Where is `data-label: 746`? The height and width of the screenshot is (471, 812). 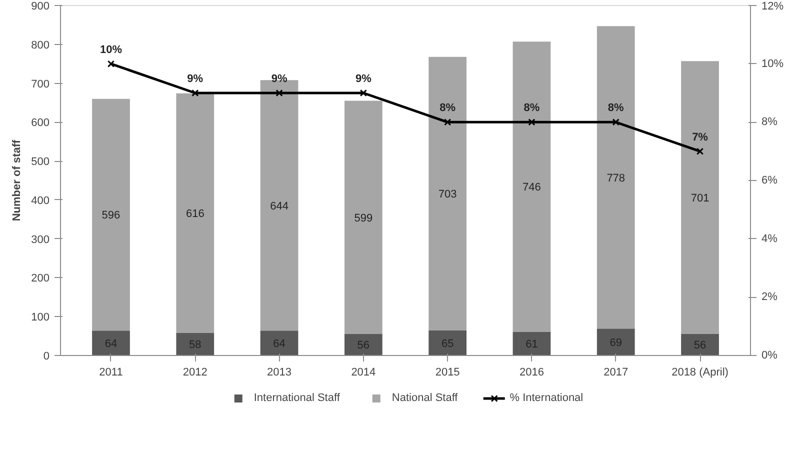 data-label: 746 is located at coordinates (531, 188).